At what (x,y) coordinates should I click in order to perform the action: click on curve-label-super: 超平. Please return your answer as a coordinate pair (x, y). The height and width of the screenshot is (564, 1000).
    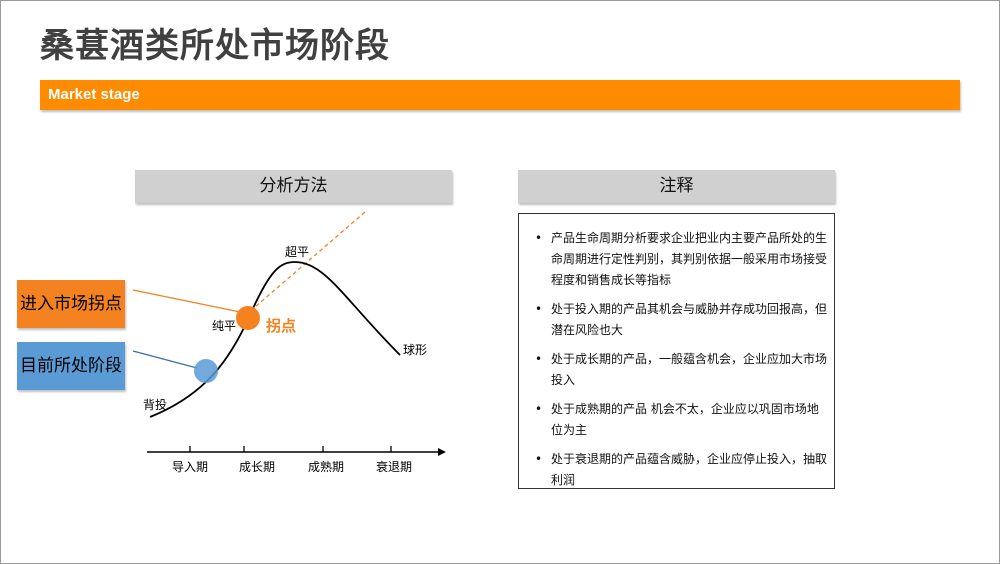
    Looking at the image, I should click on (297, 251).